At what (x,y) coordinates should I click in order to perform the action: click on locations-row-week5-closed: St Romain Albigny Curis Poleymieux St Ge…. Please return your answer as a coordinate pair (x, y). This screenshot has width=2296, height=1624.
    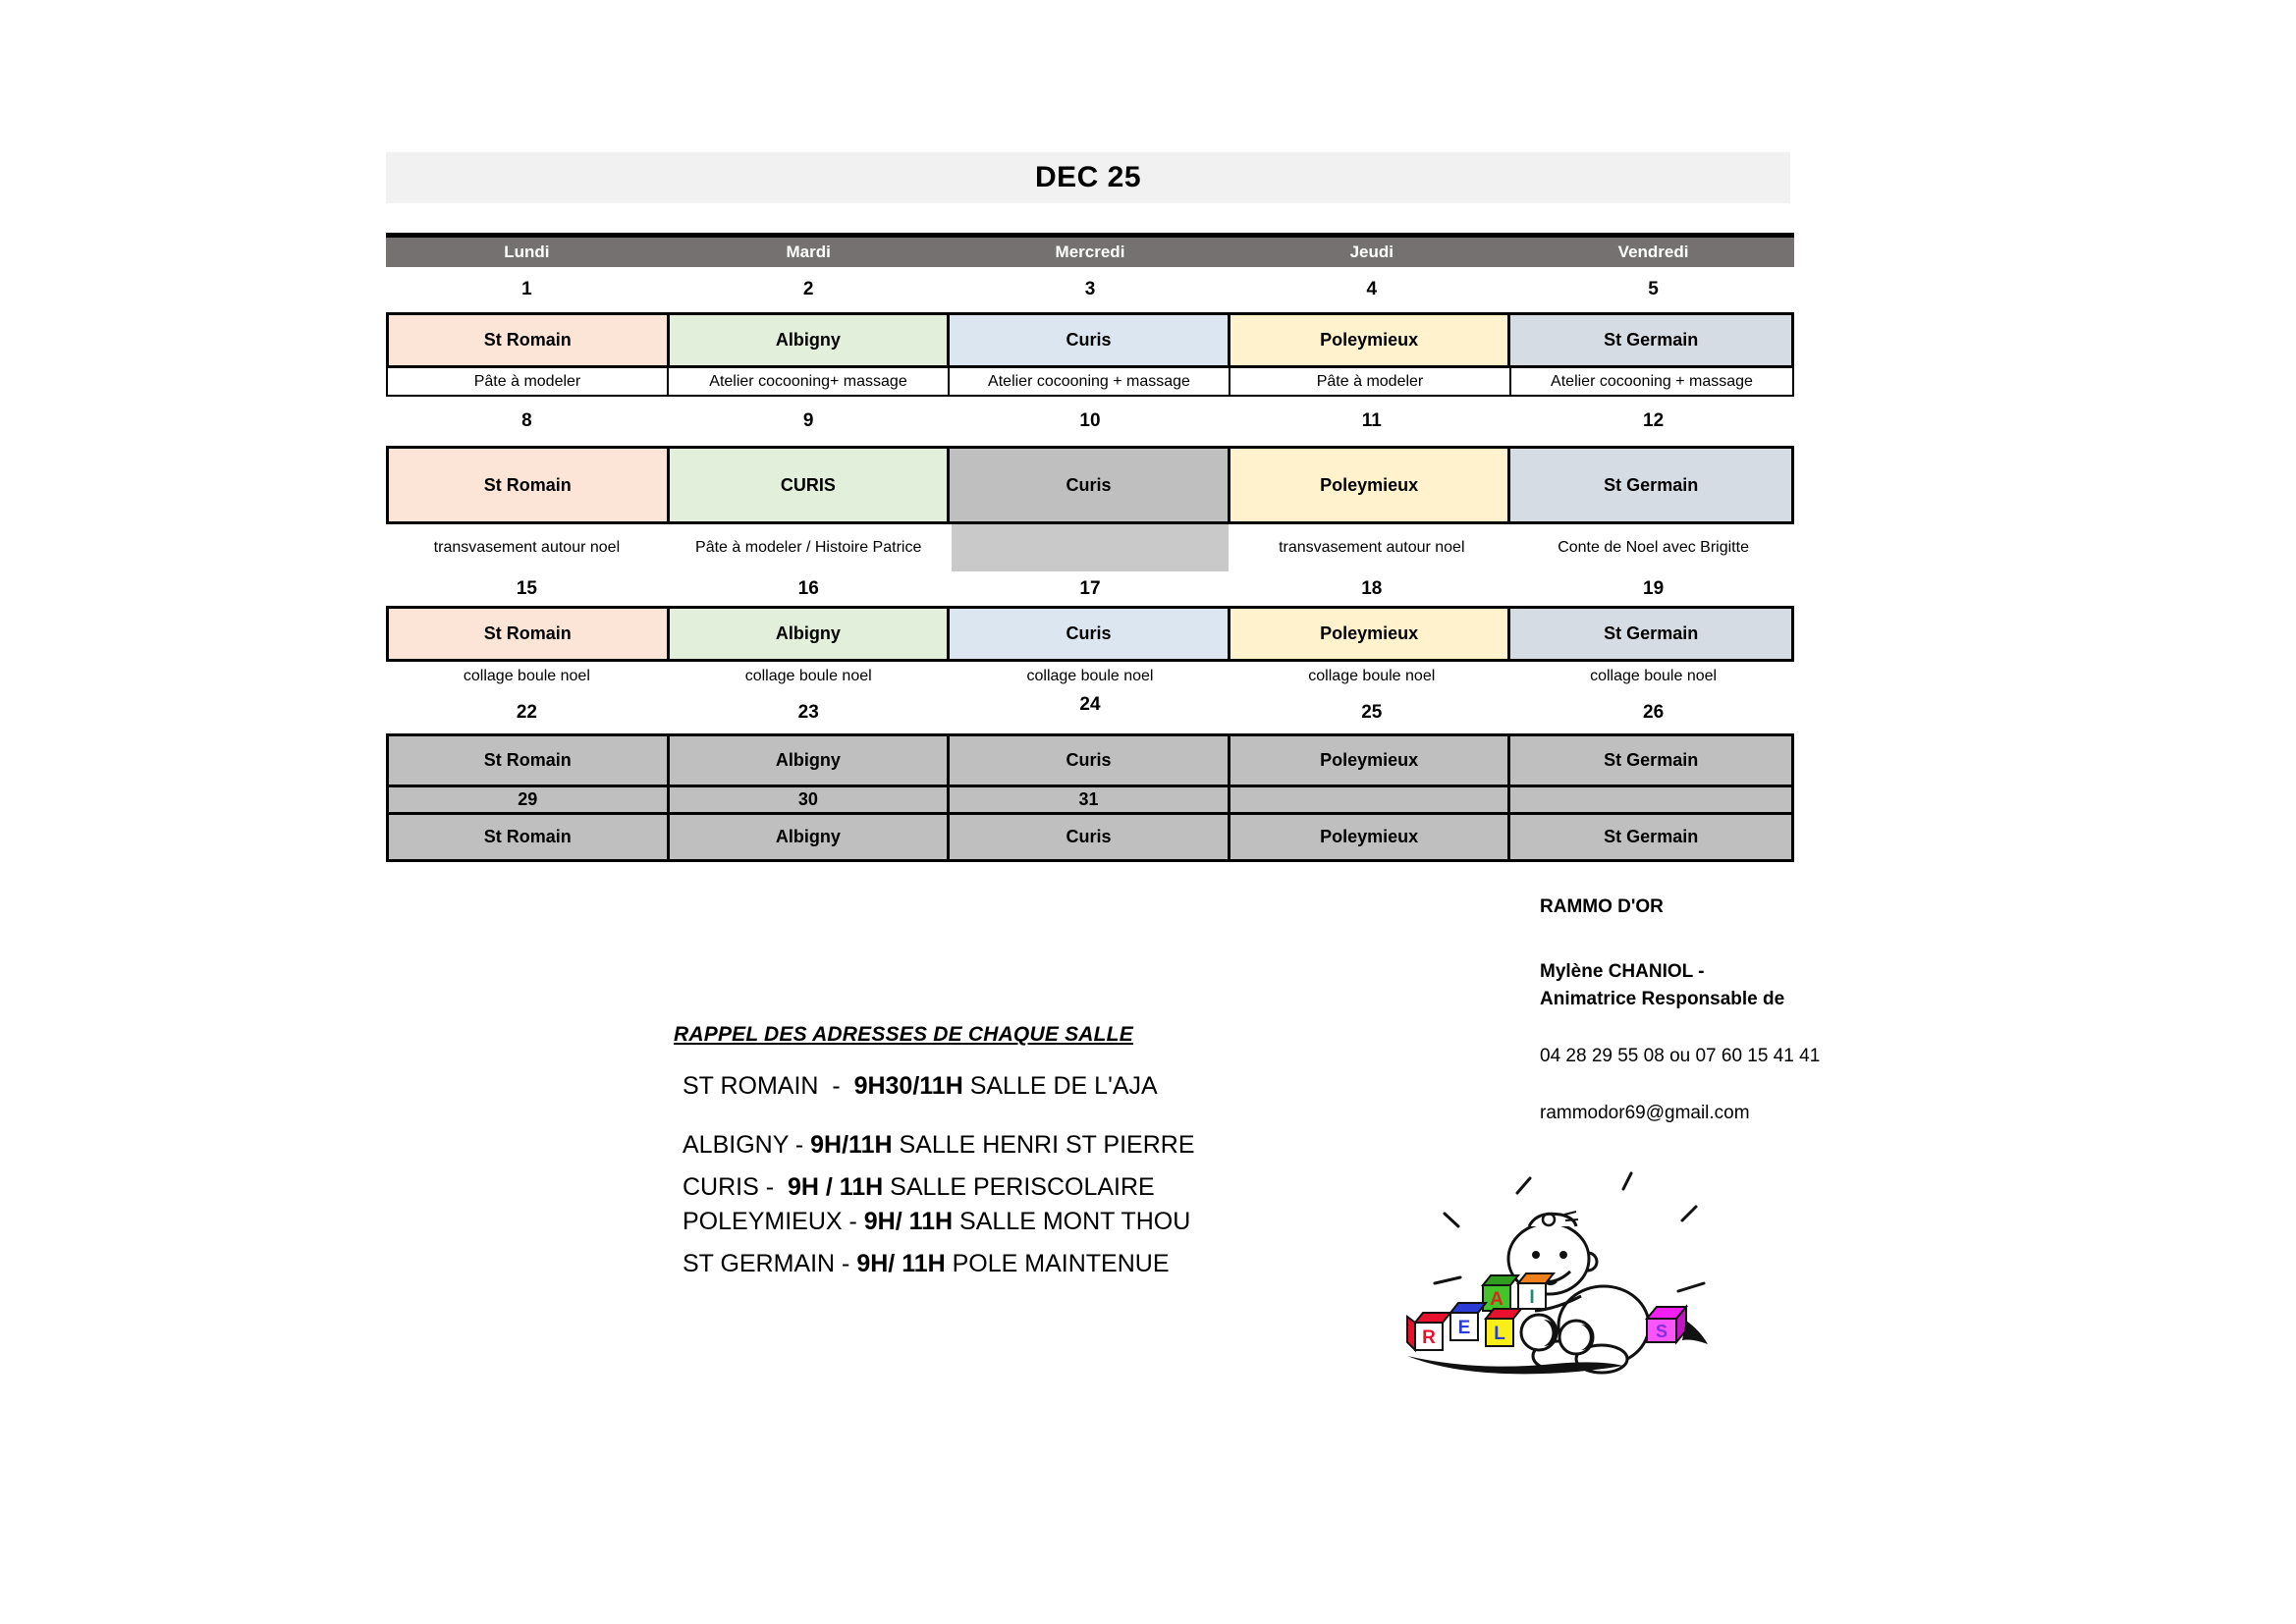
    Looking at the image, I should click on (1090, 837).